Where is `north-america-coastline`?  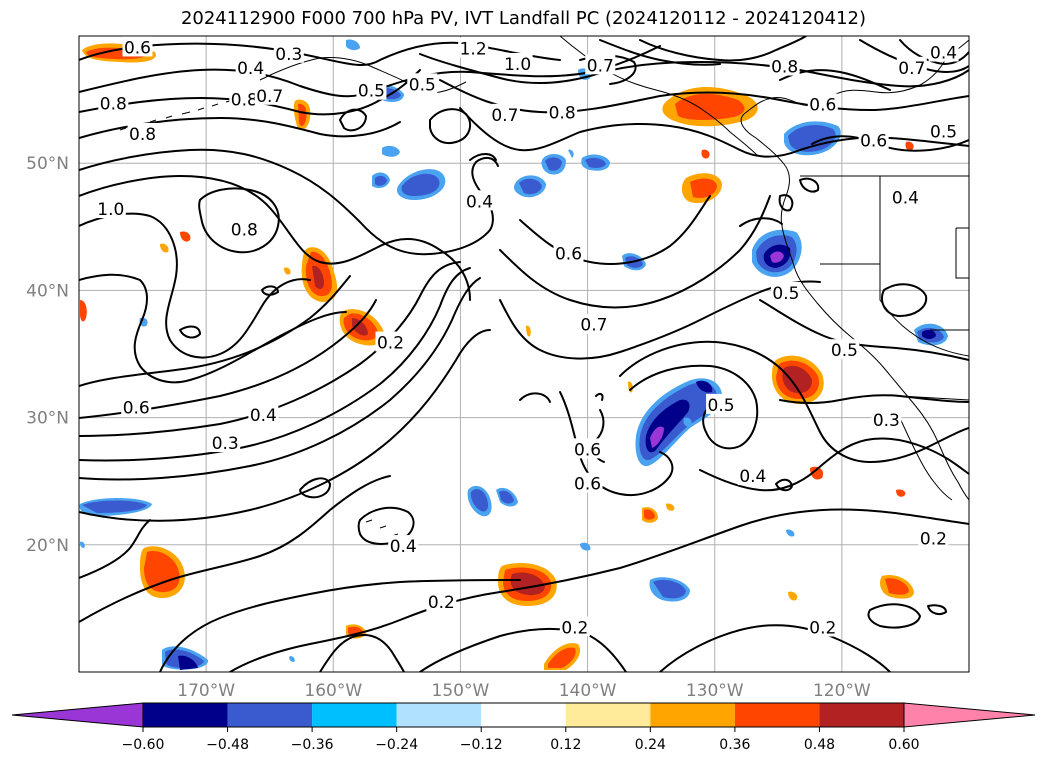
north-america-coastline is located at coordinates (854, 268).